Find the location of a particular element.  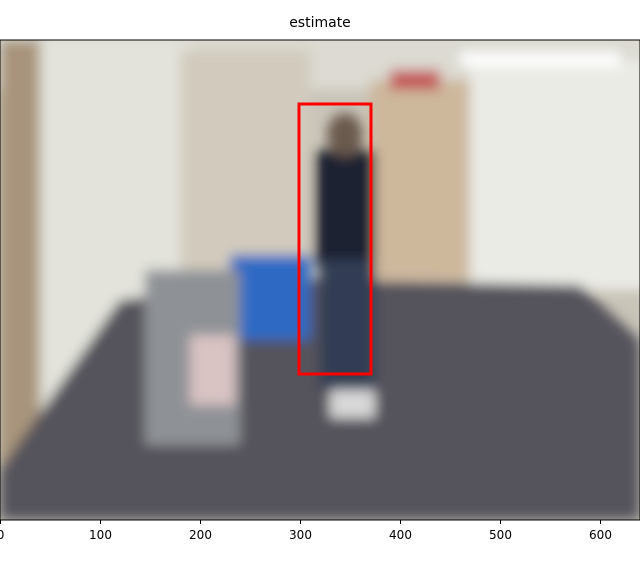

x-tick-label: 400 is located at coordinates (400, 535).